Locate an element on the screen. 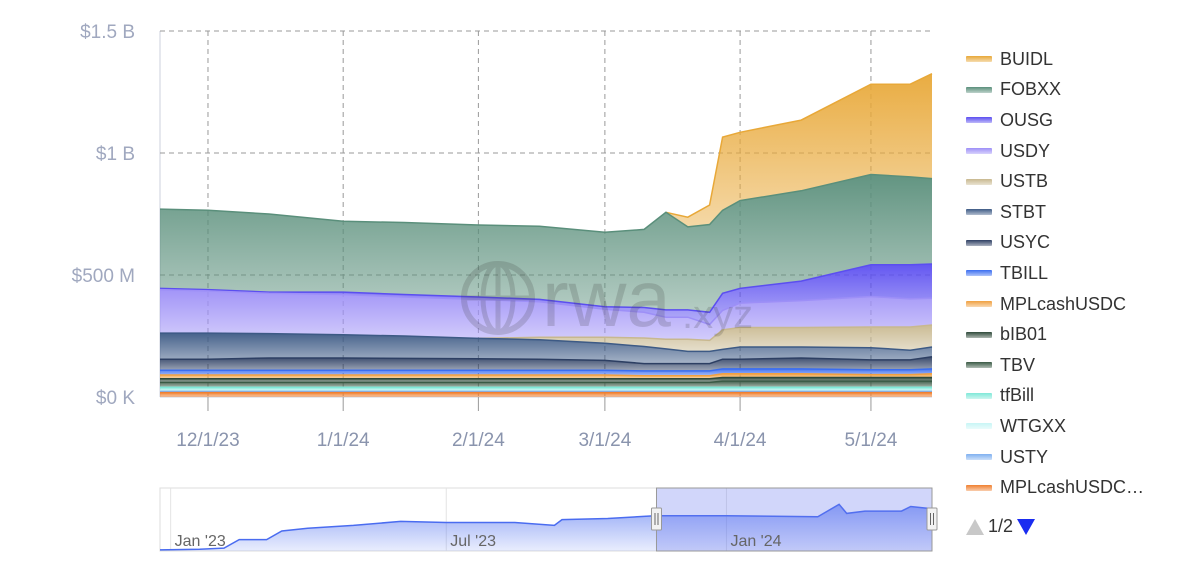 This screenshot has height=570, width=1202. legend-item: bIB01 is located at coordinates (1055, 334).